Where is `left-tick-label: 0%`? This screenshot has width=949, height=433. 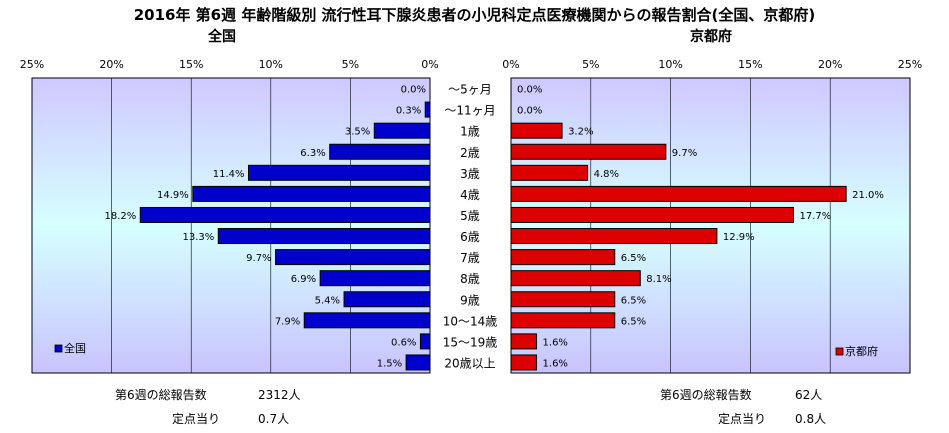
left-tick-label: 0% is located at coordinates (429, 64).